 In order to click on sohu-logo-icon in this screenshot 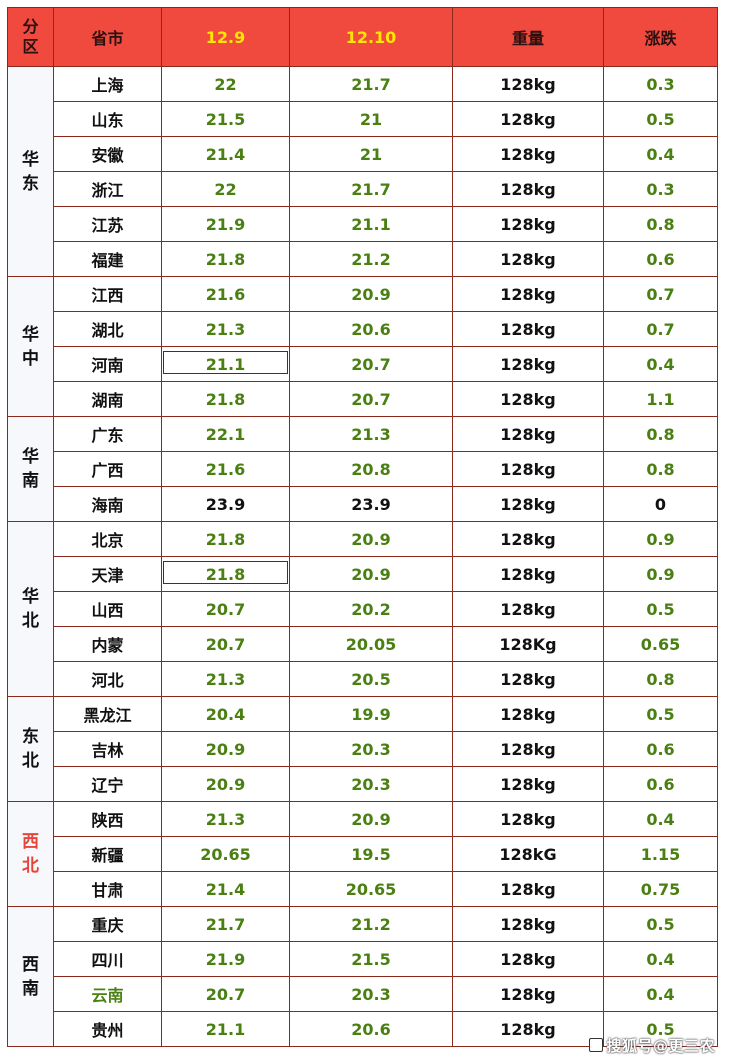, I will do `click(596, 1045)`.